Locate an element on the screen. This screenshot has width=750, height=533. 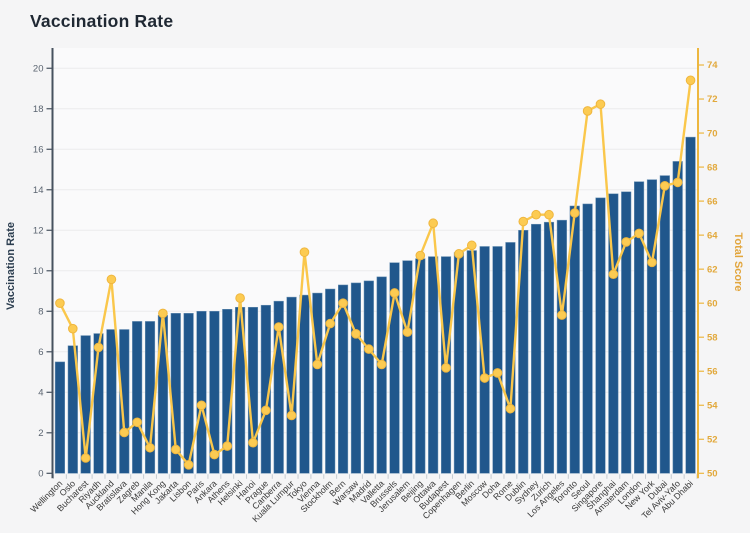
right-tick-label: 52 is located at coordinates (712, 439).